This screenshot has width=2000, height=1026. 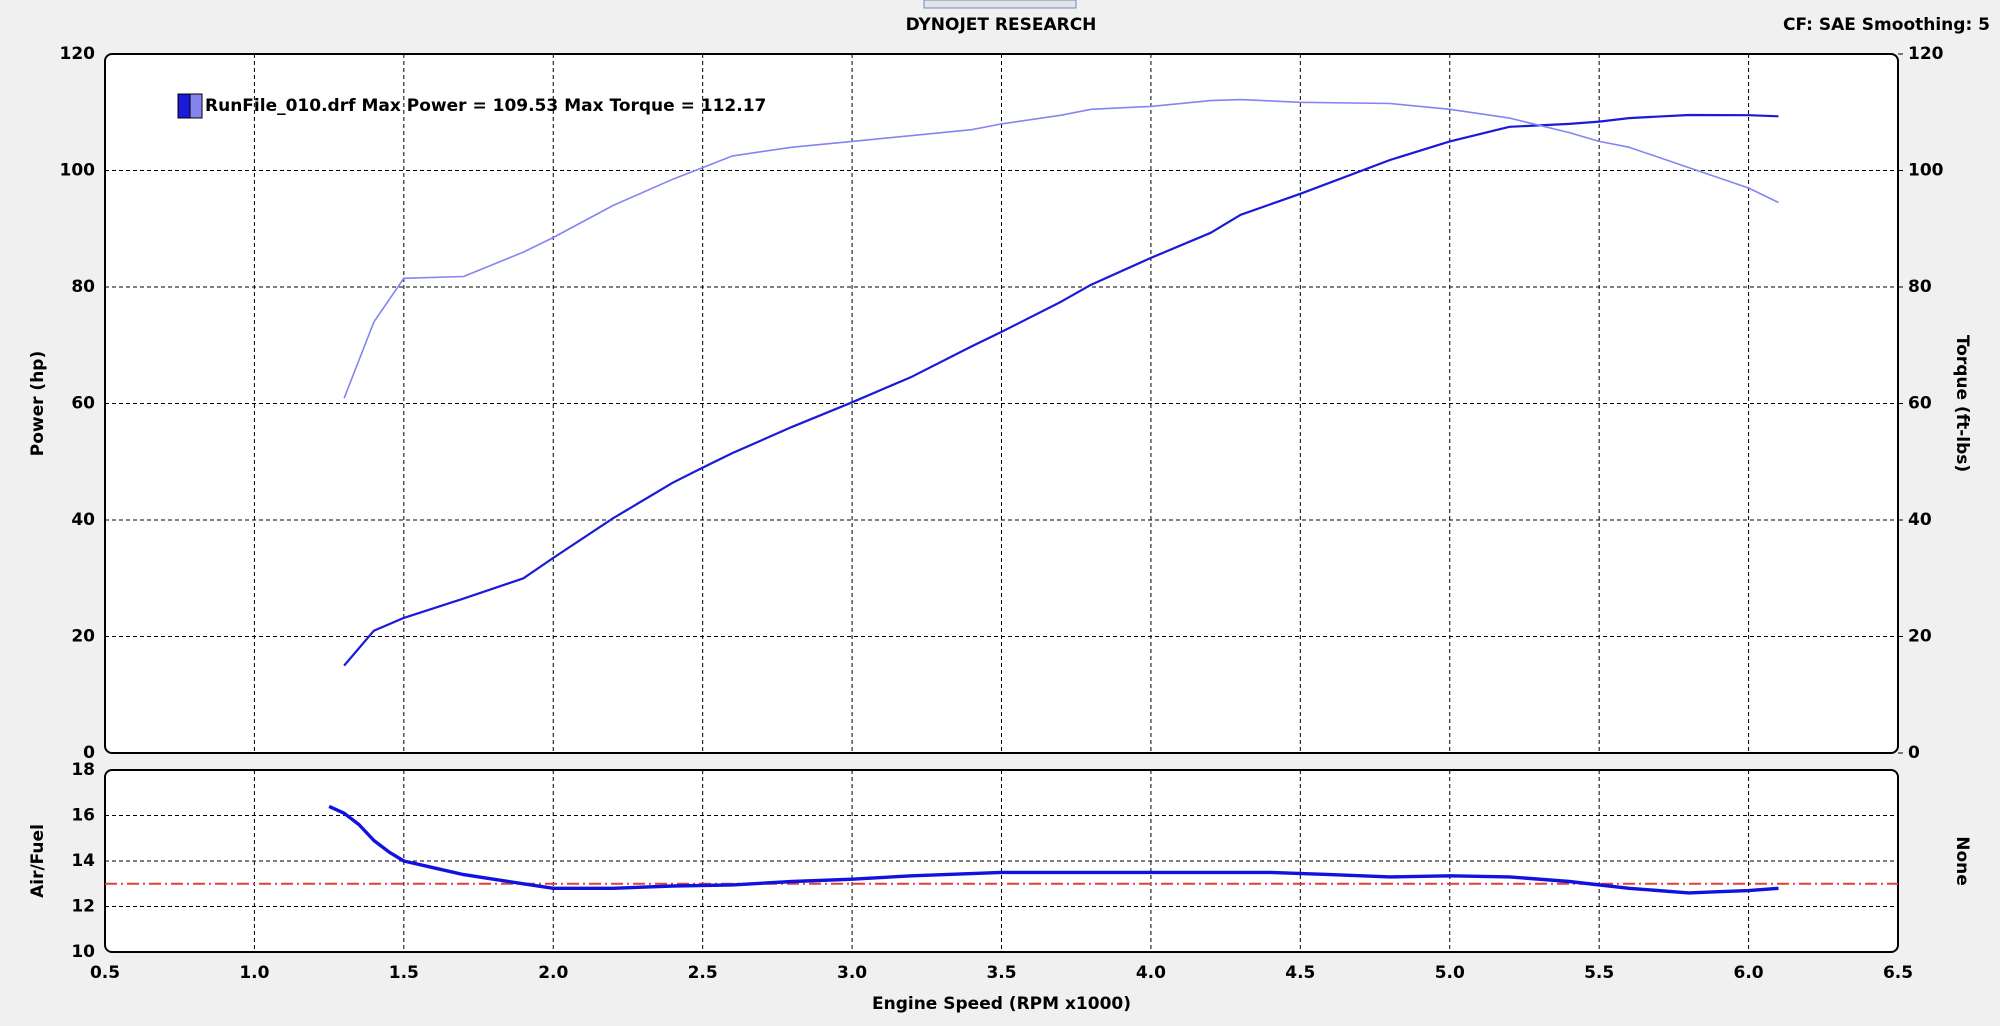 What do you see at coordinates (1599, 973) in the screenshot?
I see `x-tick-label: 5.5` at bounding box center [1599, 973].